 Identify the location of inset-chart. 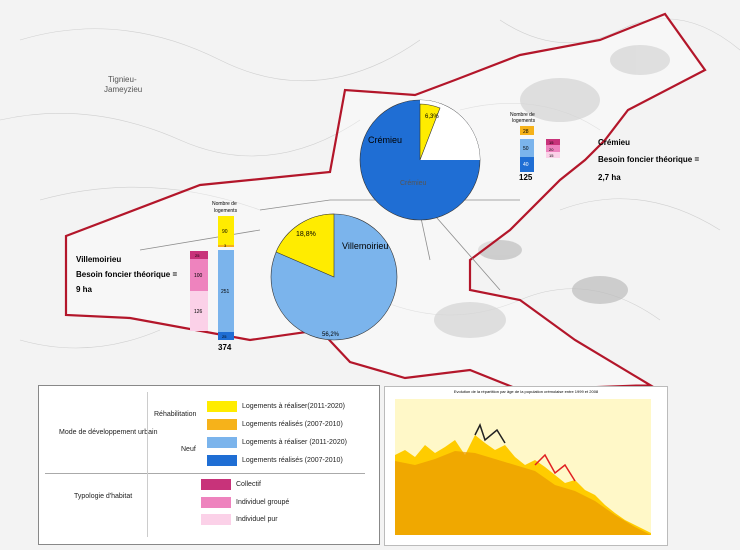
(523, 467).